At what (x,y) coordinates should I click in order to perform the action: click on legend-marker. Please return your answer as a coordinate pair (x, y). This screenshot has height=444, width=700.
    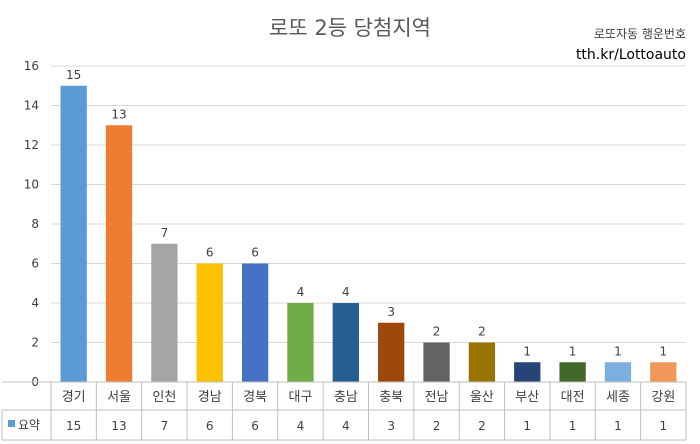
    Looking at the image, I should click on (11, 423).